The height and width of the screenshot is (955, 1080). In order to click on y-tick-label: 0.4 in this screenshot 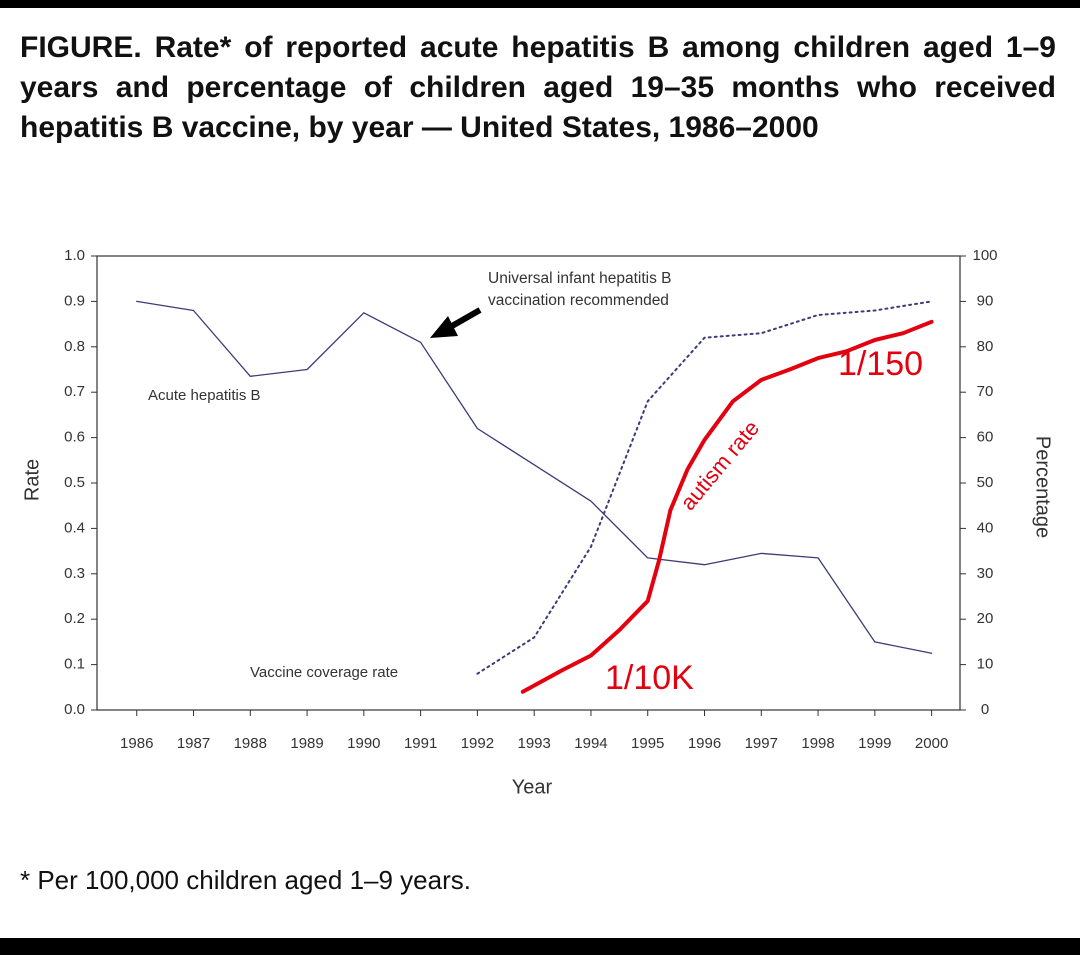, I will do `click(74, 527)`.